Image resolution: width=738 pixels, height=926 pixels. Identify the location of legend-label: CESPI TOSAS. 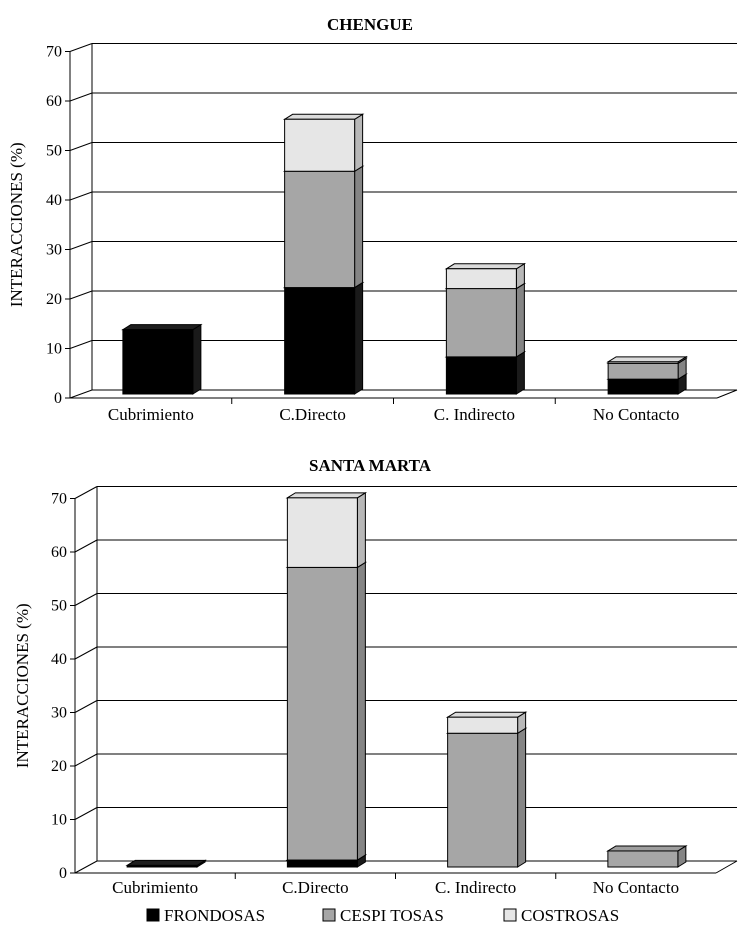
(392, 915).